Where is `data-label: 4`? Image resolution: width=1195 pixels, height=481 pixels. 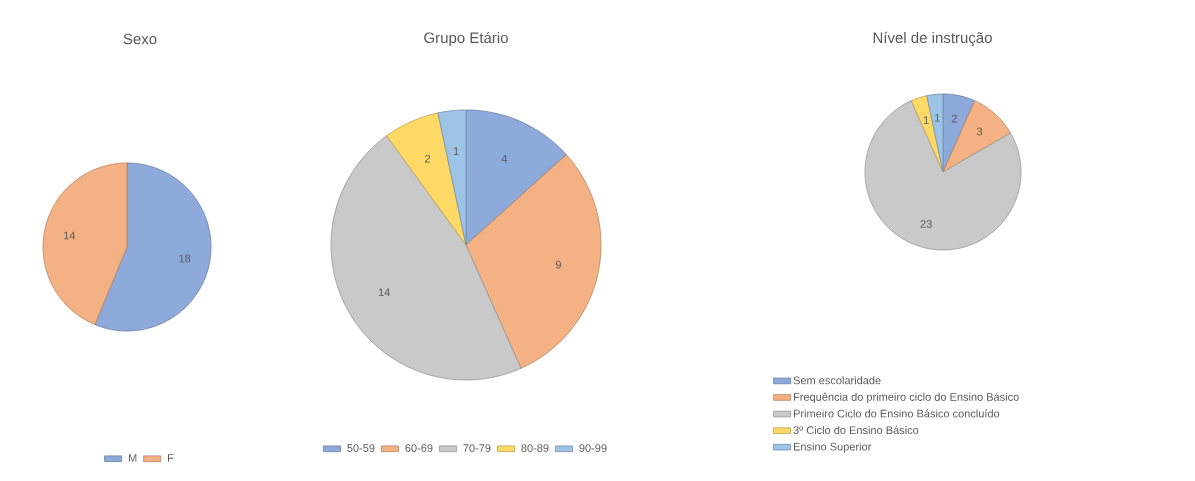 data-label: 4 is located at coordinates (504, 158).